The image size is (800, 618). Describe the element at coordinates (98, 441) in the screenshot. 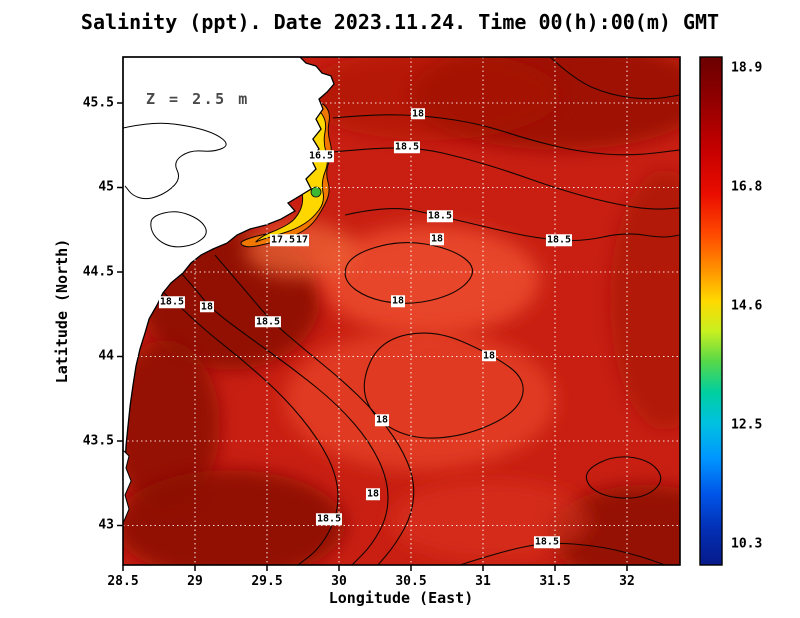

I see `y-tick-label: 43.5` at that location.